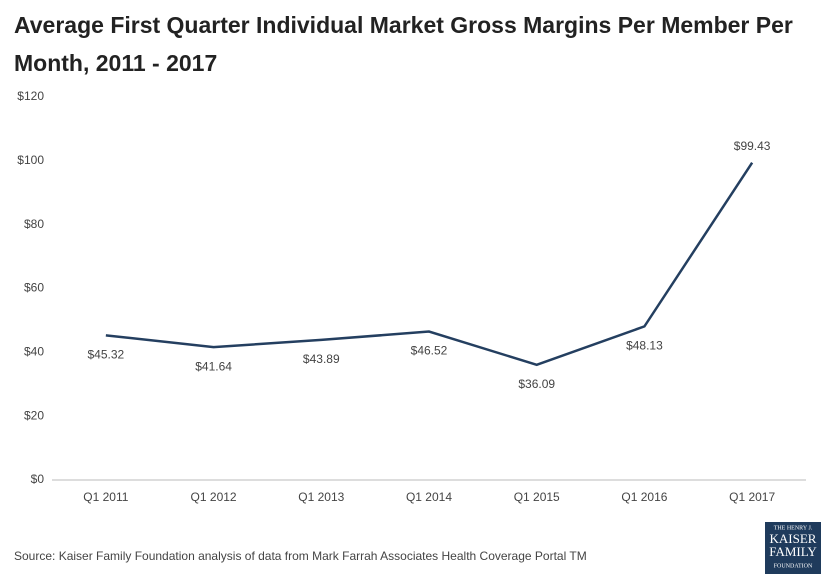 The height and width of the screenshot is (588, 827). What do you see at coordinates (105, 497) in the screenshot?
I see `x-tick-label: Q1 2011` at bounding box center [105, 497].